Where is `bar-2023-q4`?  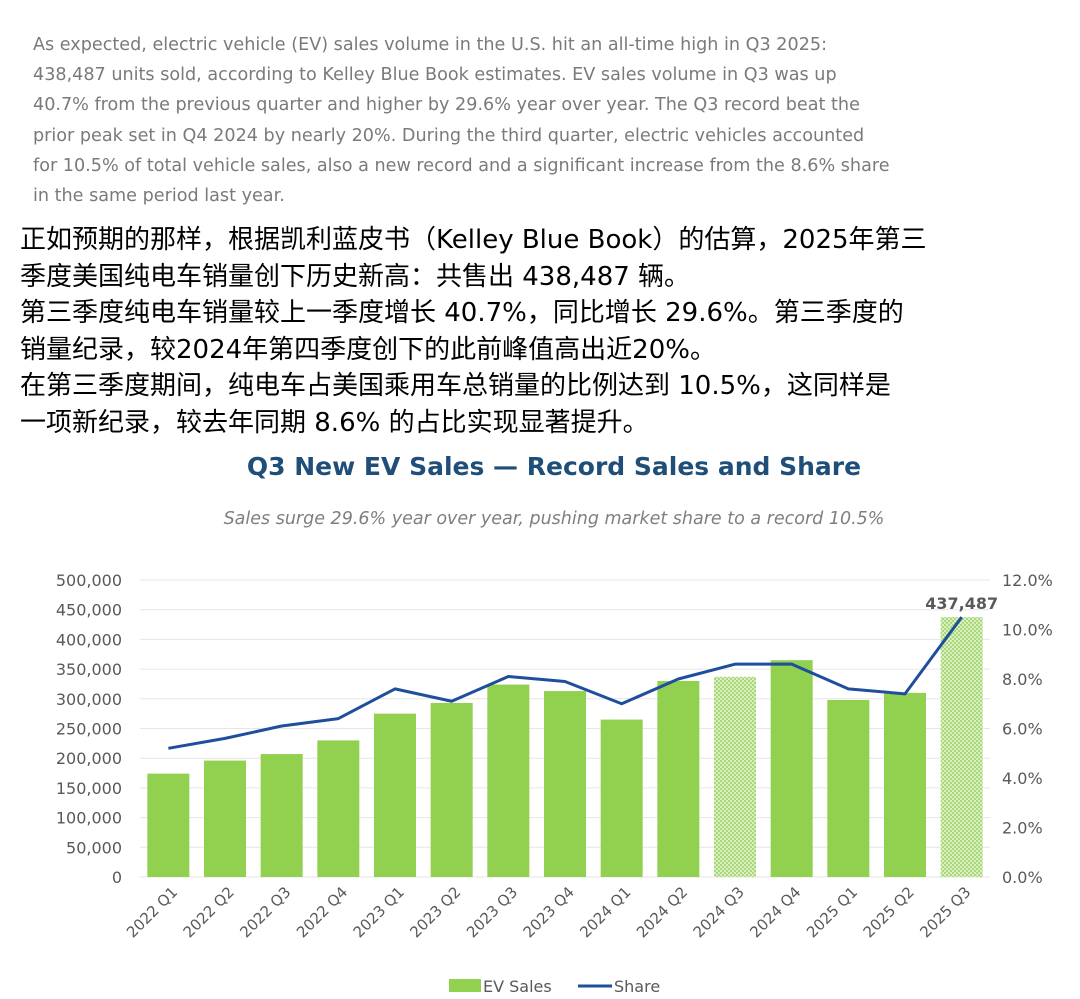
bar-2023-q4 is located at coordinates (565, 784).